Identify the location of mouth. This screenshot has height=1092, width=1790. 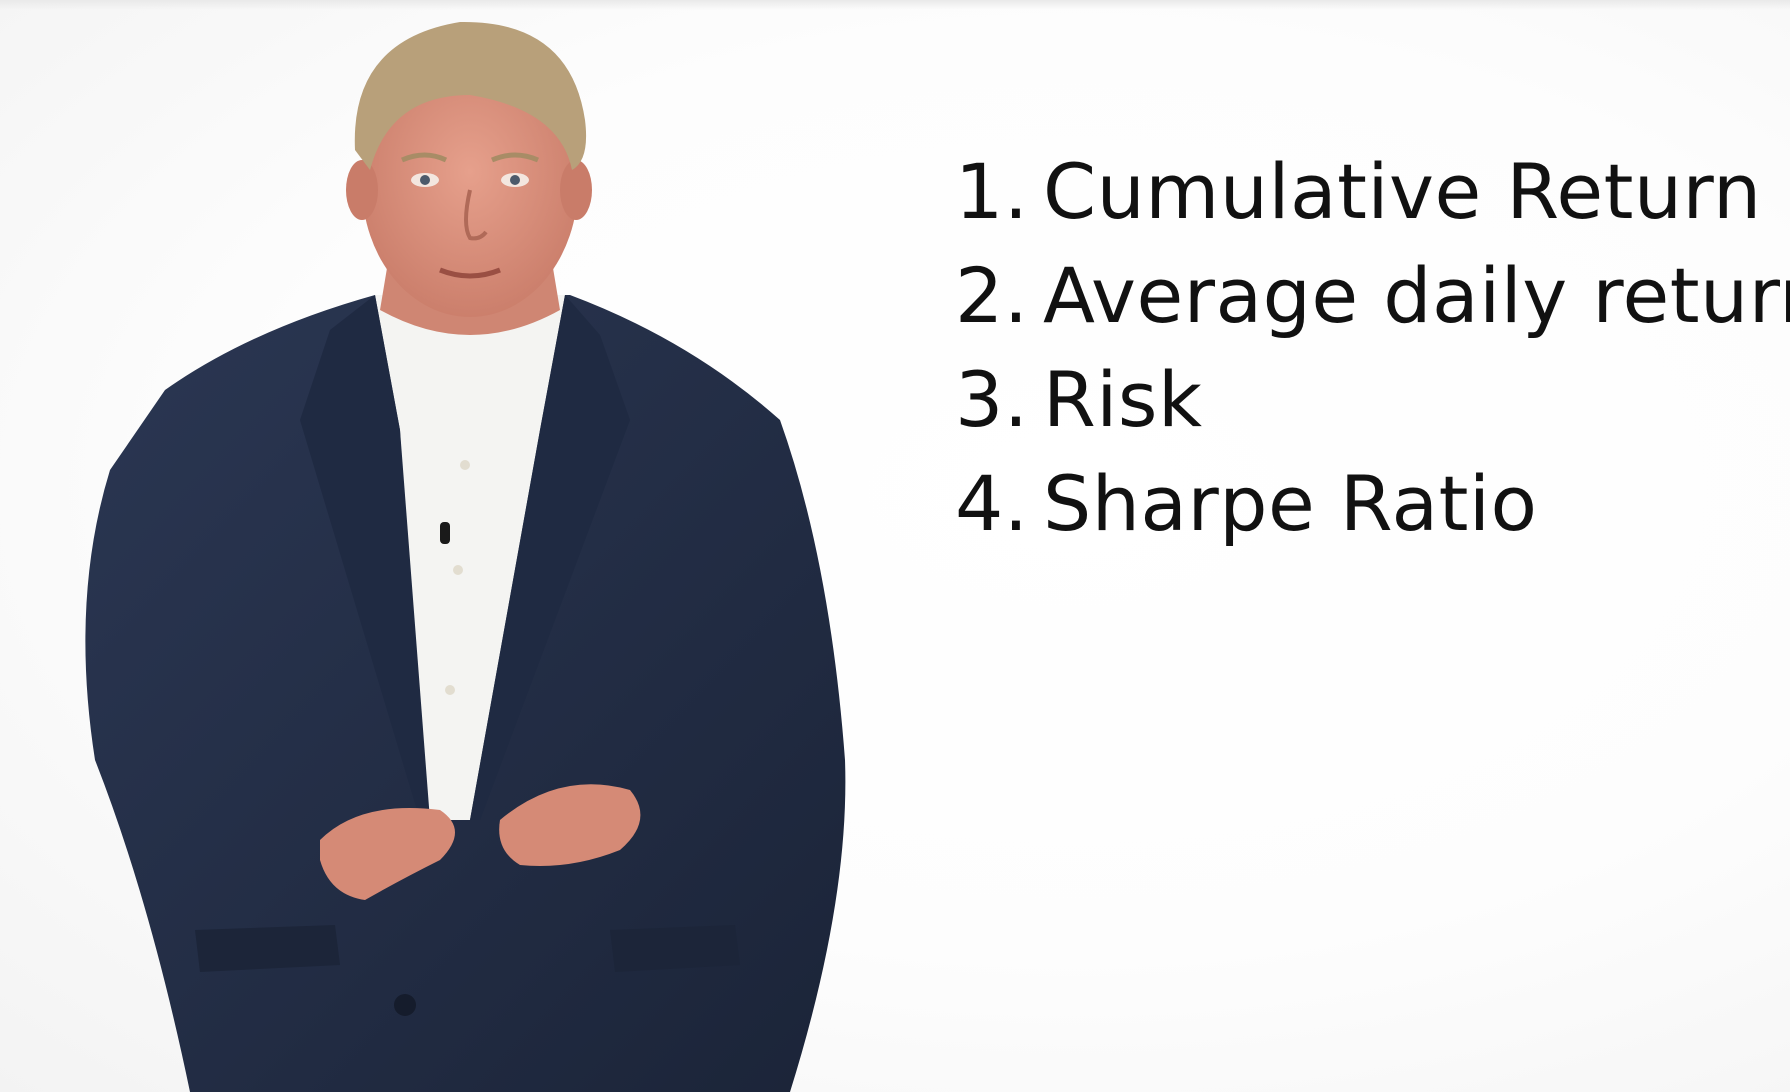
(470, 273).